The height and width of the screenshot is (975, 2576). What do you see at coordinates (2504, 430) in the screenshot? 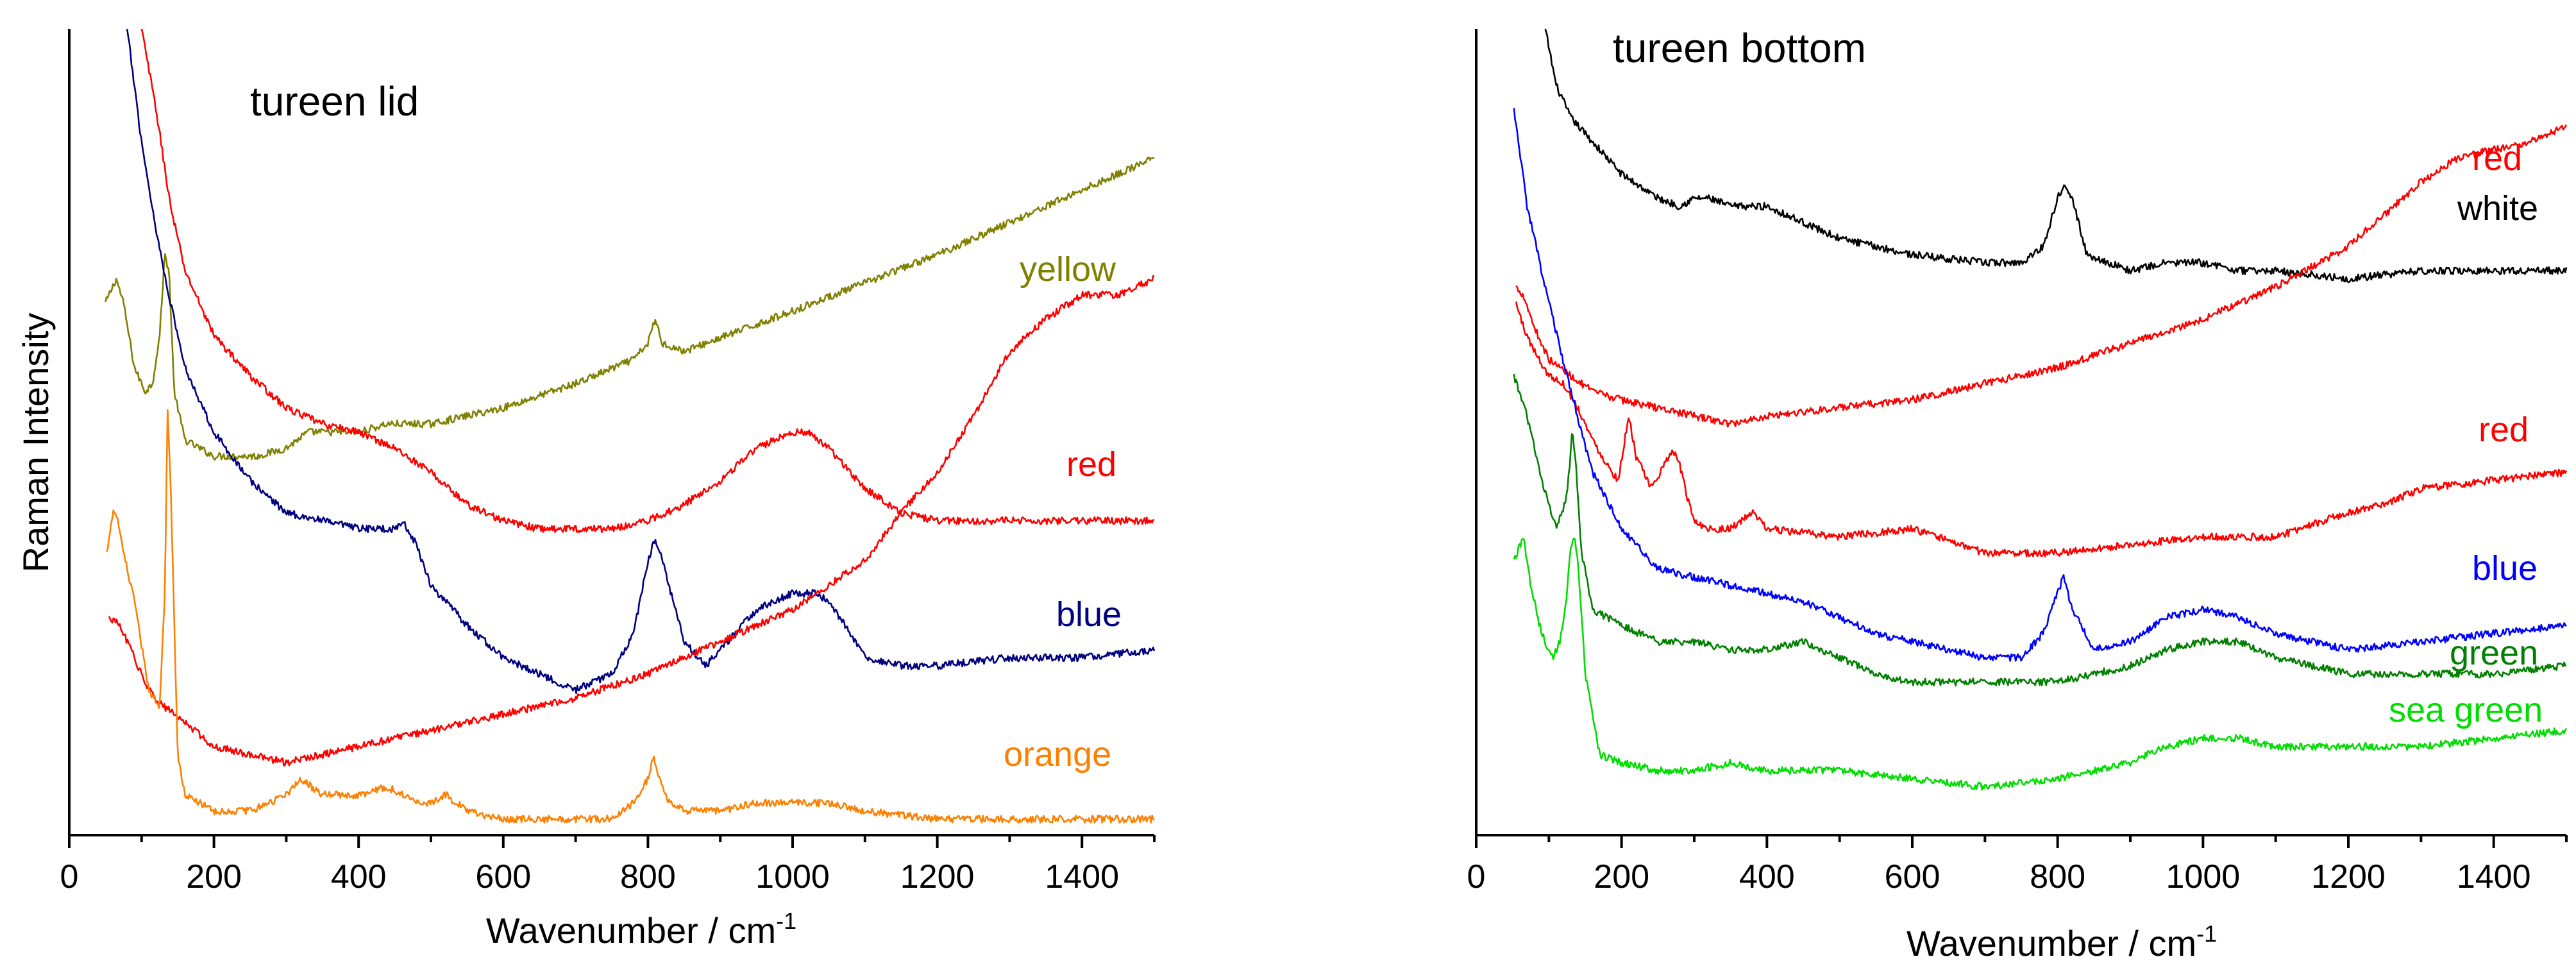
I see `series-label-red-bottom-second: red` at bounding box center [2504, 430].